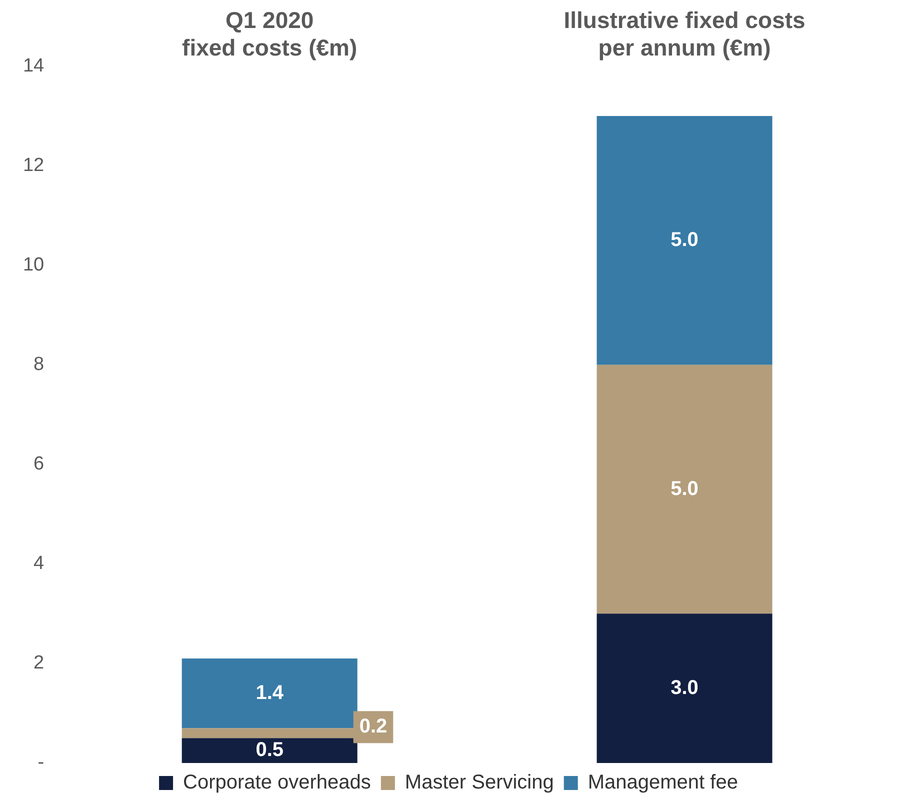 The height and width of the screenshot is (808, 897). I want to click on y-tick-label: 8, so click(39, 365).